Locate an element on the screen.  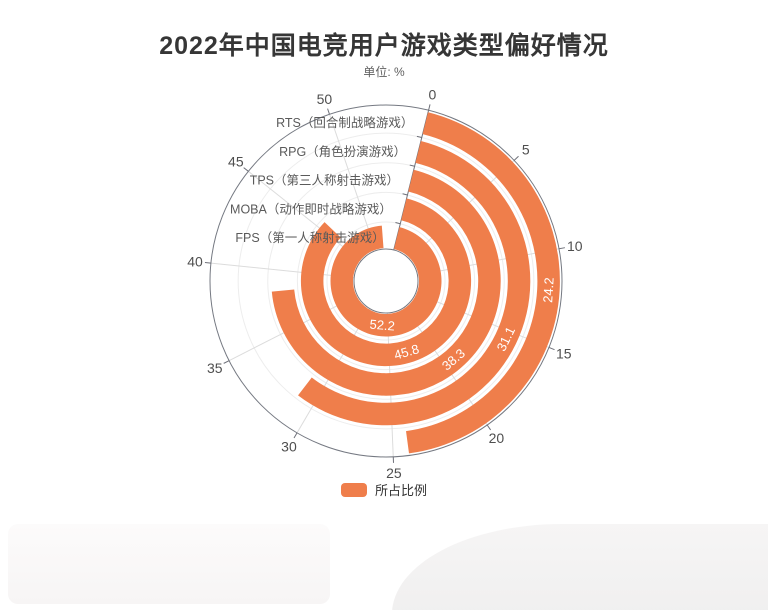
angle-tick-label: 0 is located at coordinates (433, 95).